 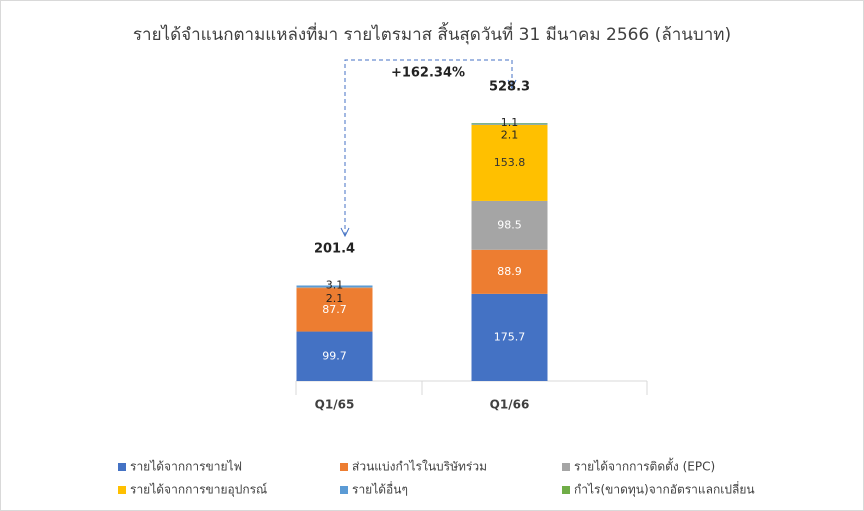 What do you see at coordinates (510, 405) in the screenshot?
I see `x-tick-label: Q1/66` at bounding box center [510, 405].